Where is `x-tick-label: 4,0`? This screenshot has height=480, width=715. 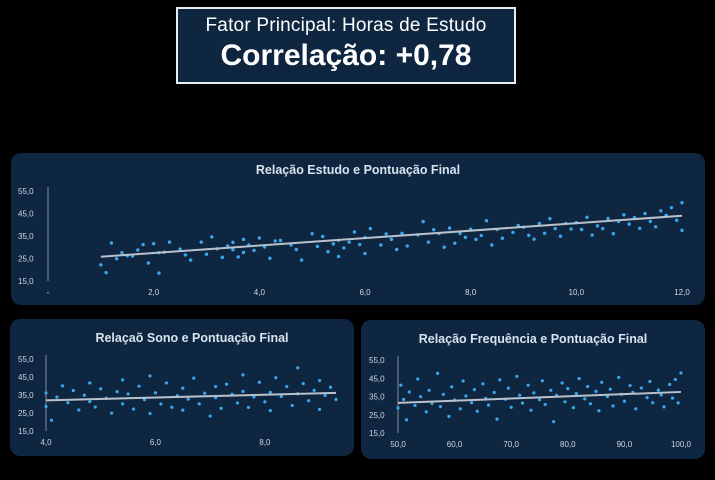 x-tick-label: 4,0 is located at coordinates (260, 292).